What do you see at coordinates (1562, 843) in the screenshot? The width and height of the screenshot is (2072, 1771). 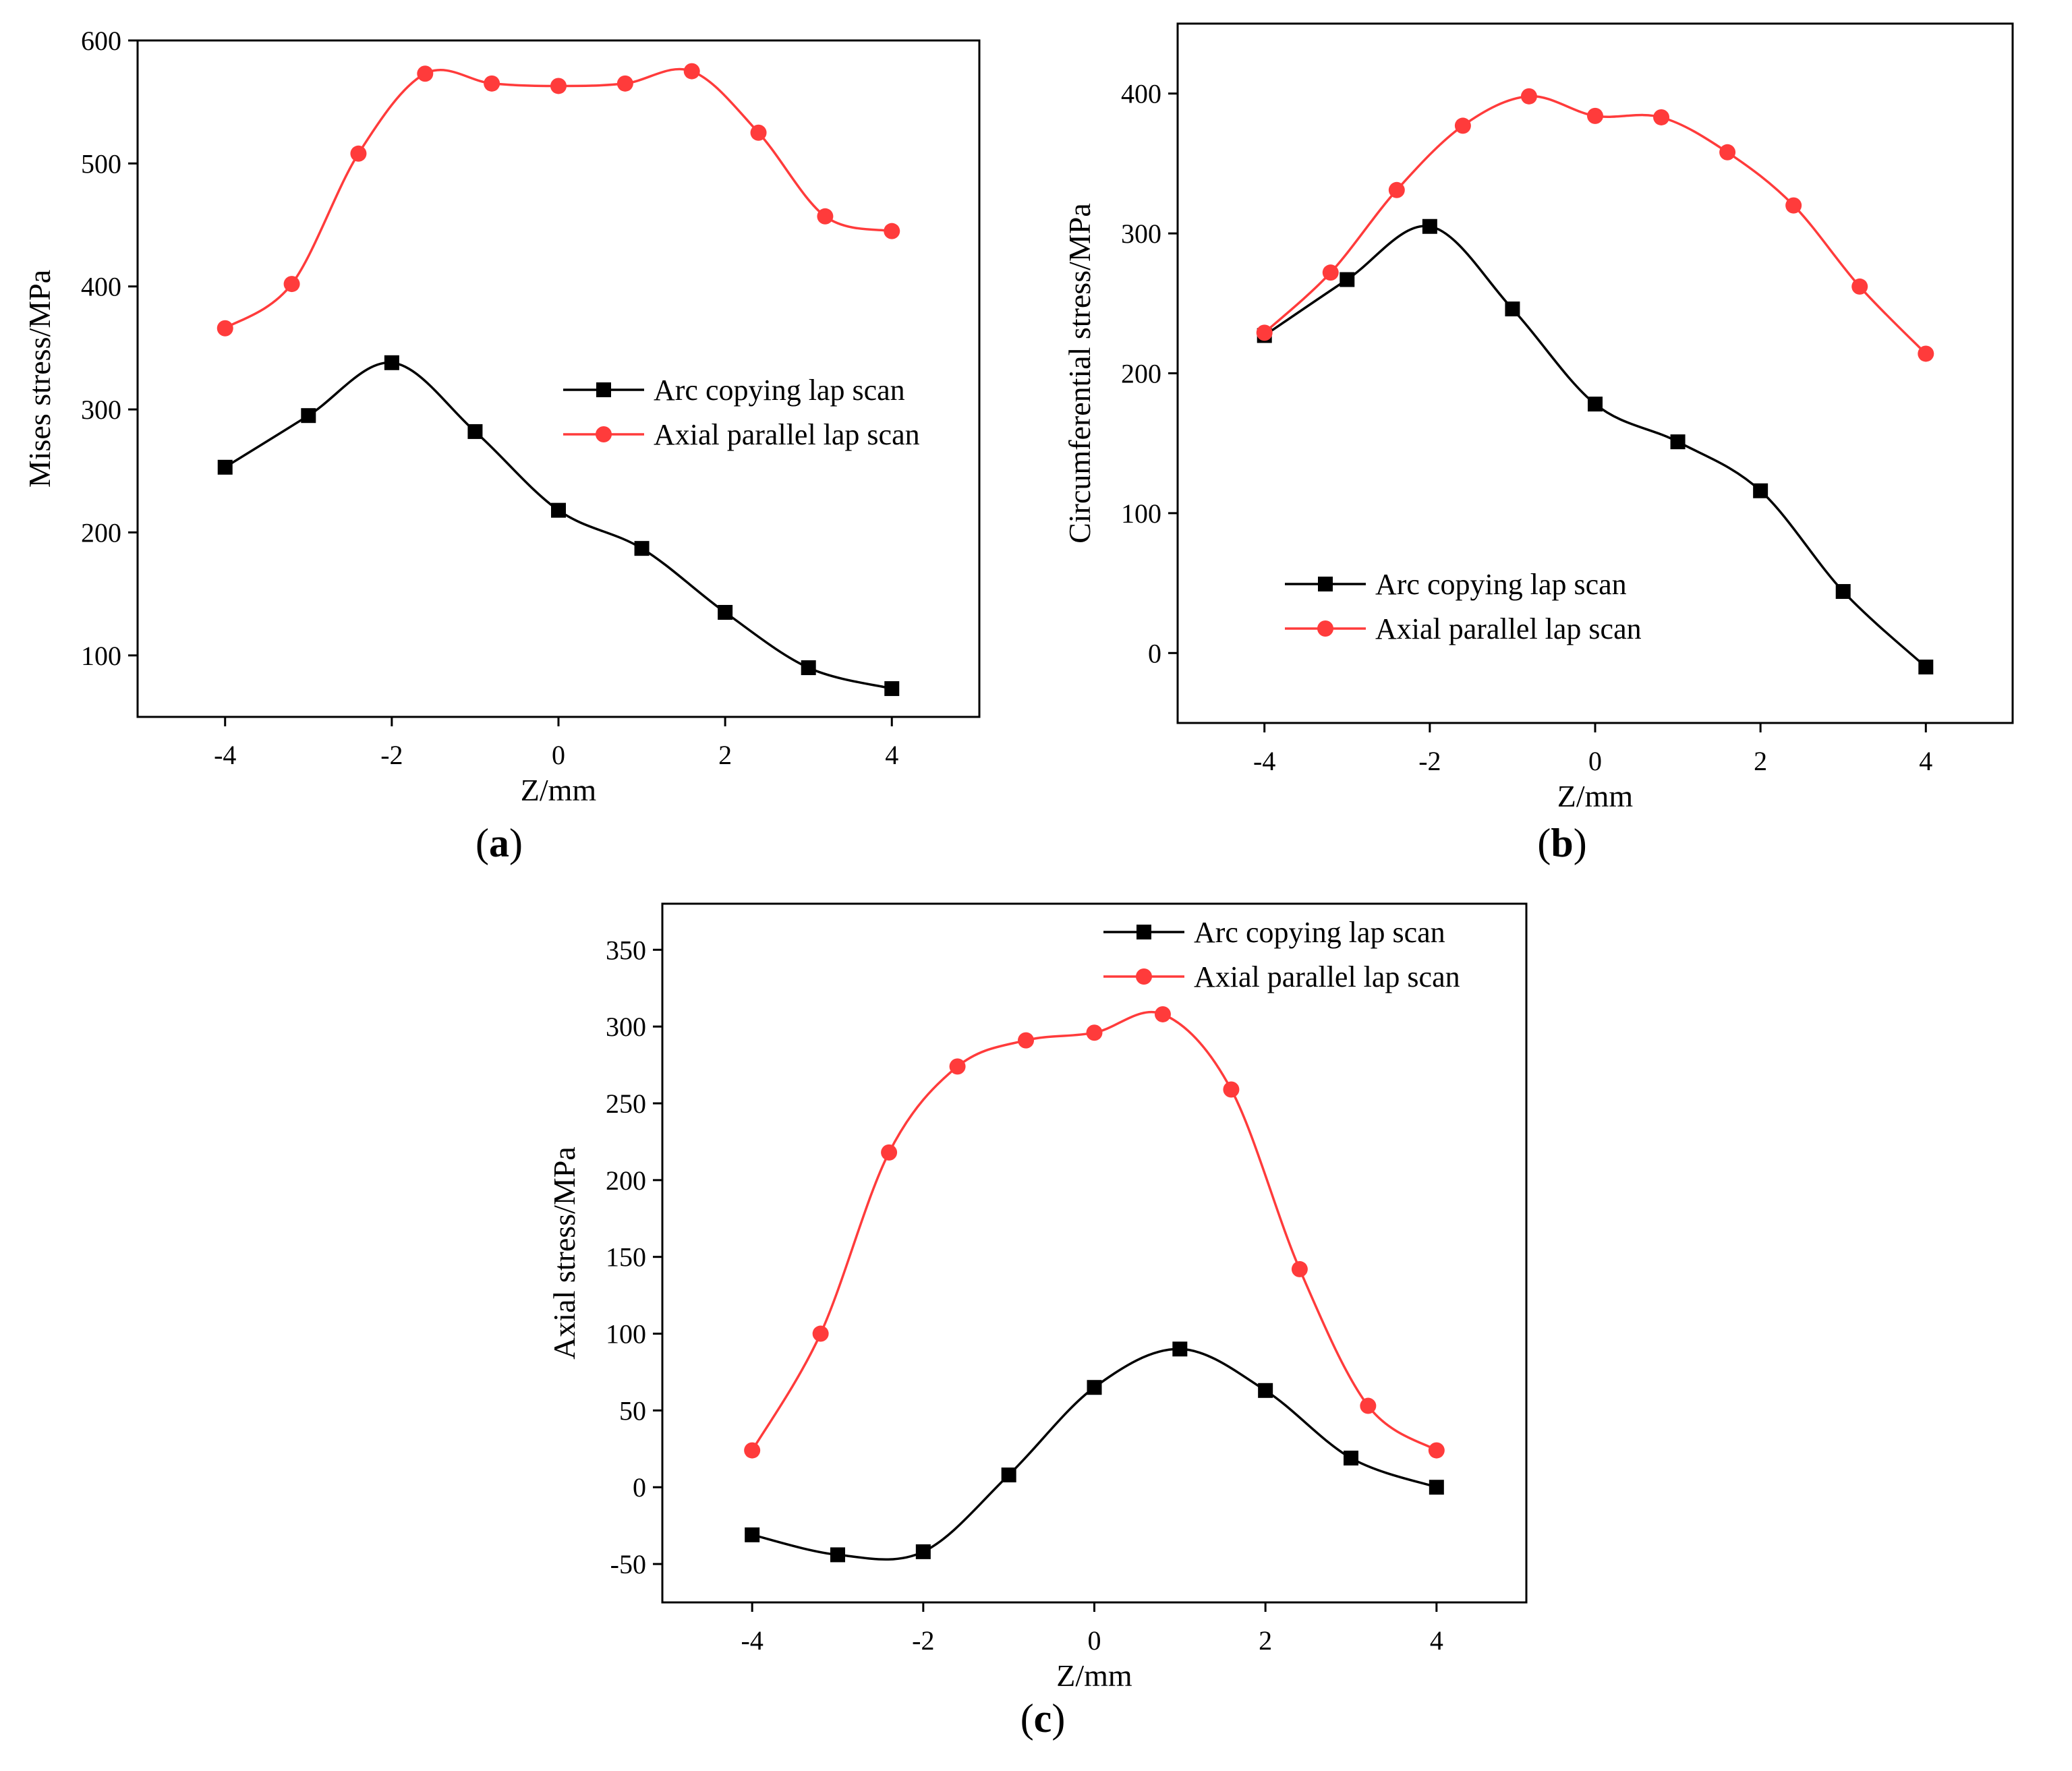 I see `panel-label-letter: b` at bounding box center [1562, 843].